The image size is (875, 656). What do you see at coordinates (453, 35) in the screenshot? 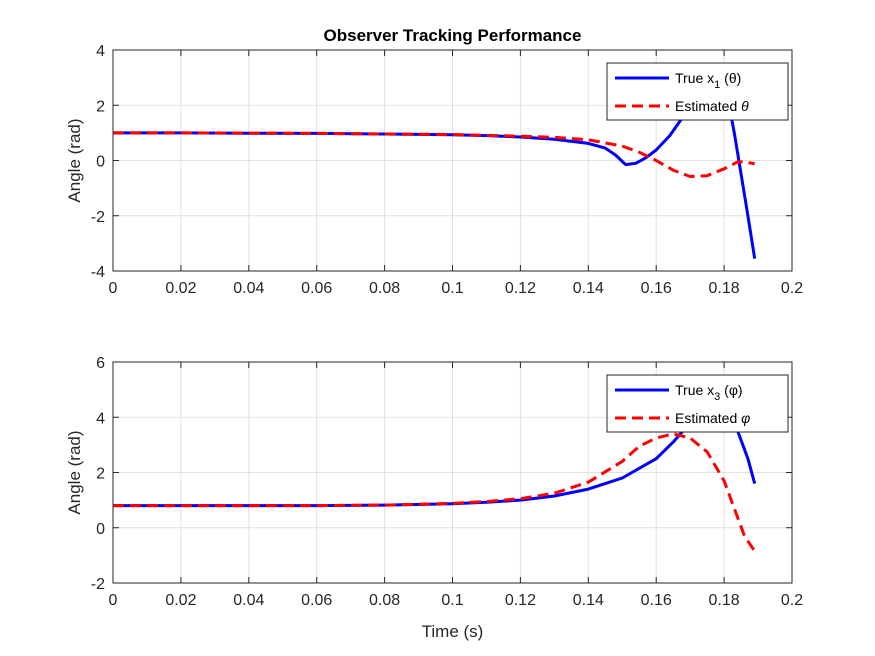
I see `chart-title: Observer Tracking Performance` at bounding box center [453, 35].